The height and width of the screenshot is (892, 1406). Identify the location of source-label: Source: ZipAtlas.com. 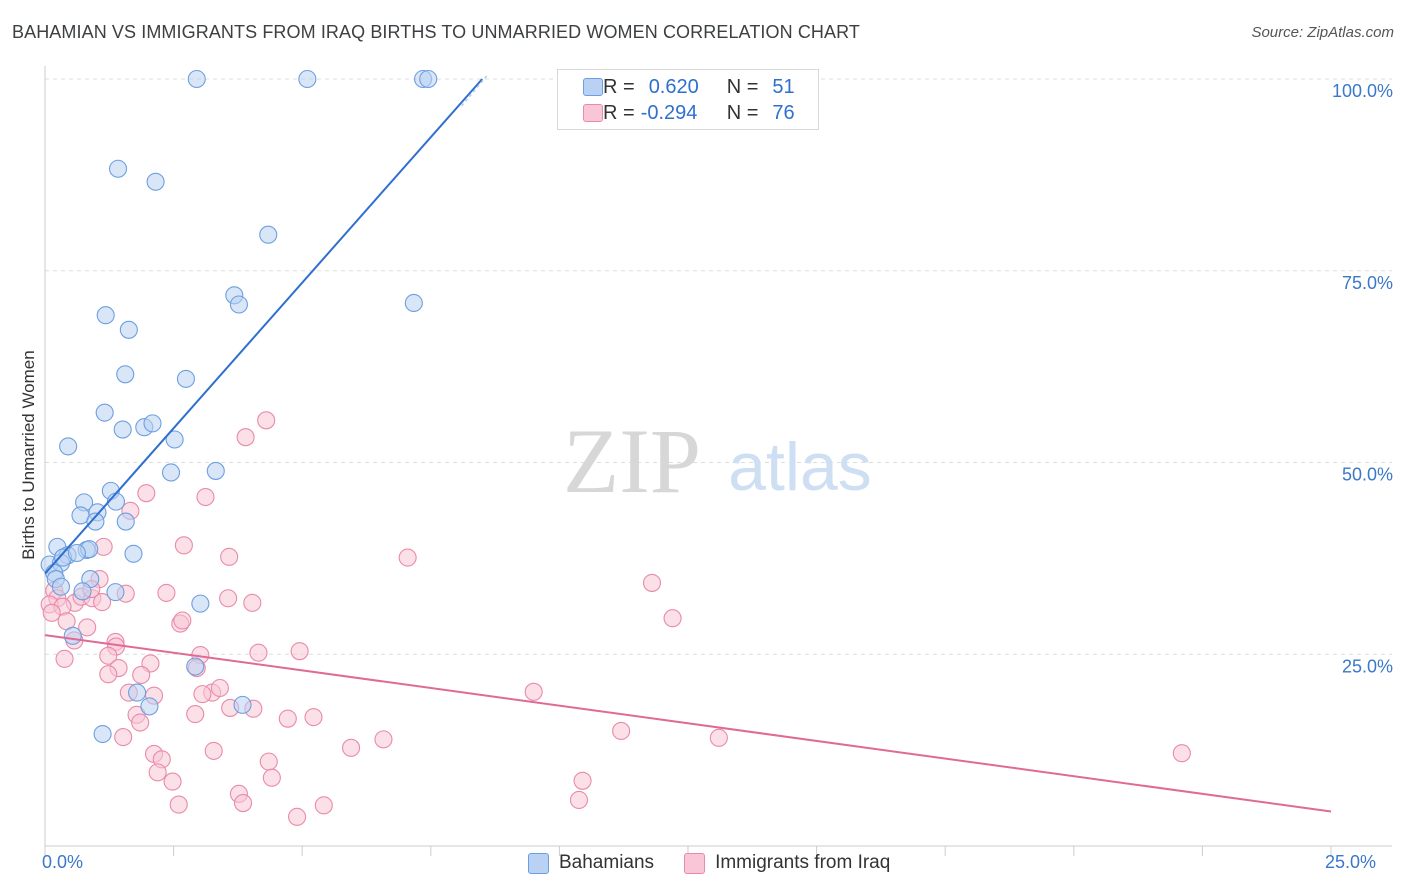
(1322, 32).